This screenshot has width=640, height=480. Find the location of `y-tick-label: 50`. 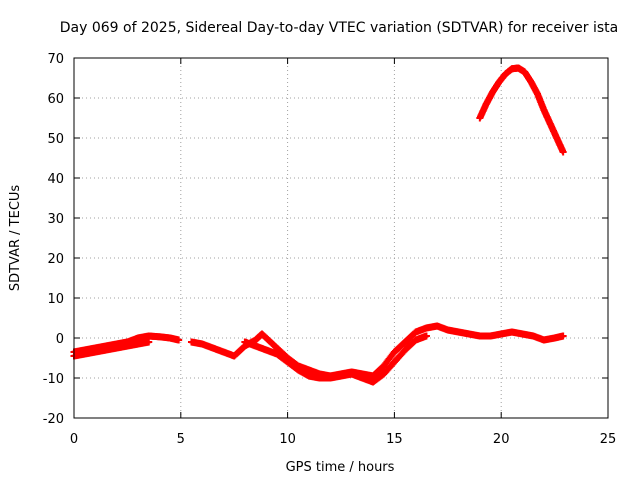

y-tick-label: 50 is located at coordinates (55, 139).